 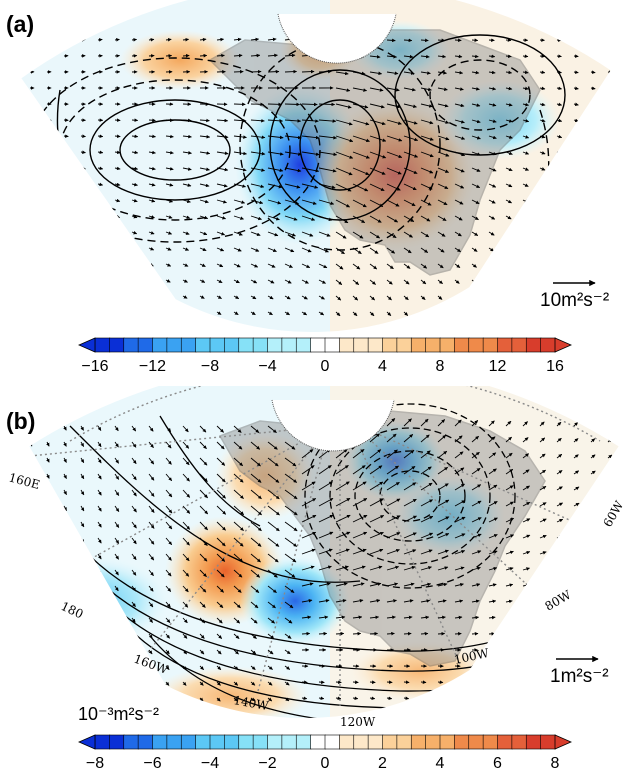 I want to click on lon-label-80w: 80W, so click(x=558, y=600).